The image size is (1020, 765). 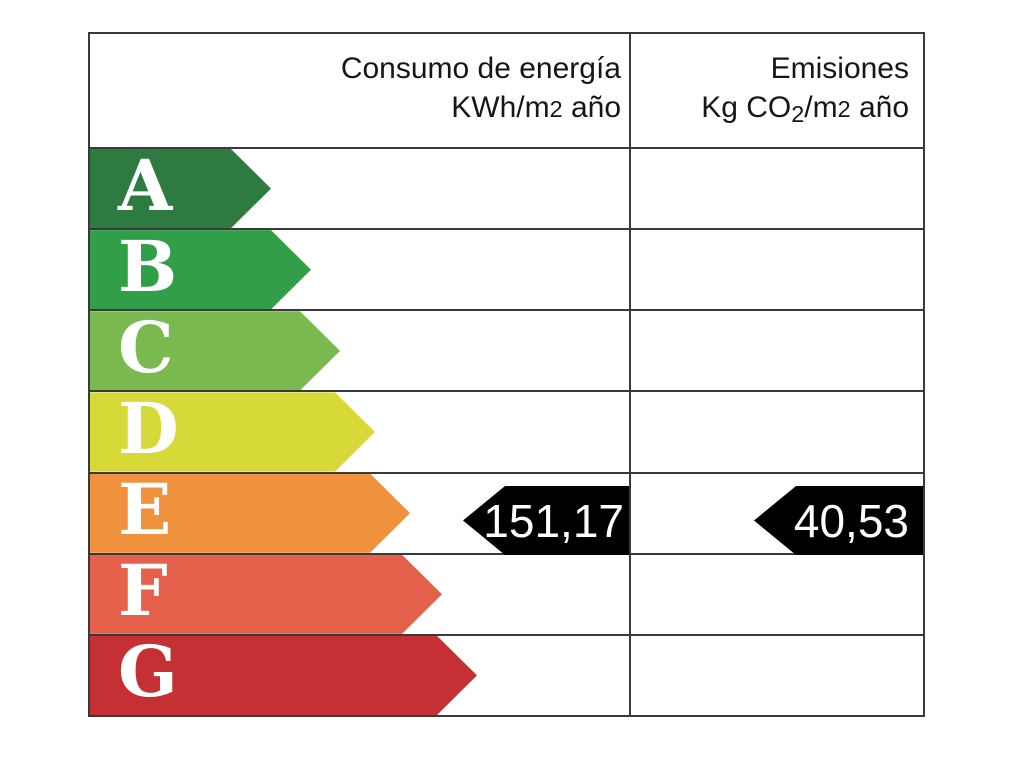 I want to click on emissions-value-arrow: 40,53, so click(x=838, y=520).